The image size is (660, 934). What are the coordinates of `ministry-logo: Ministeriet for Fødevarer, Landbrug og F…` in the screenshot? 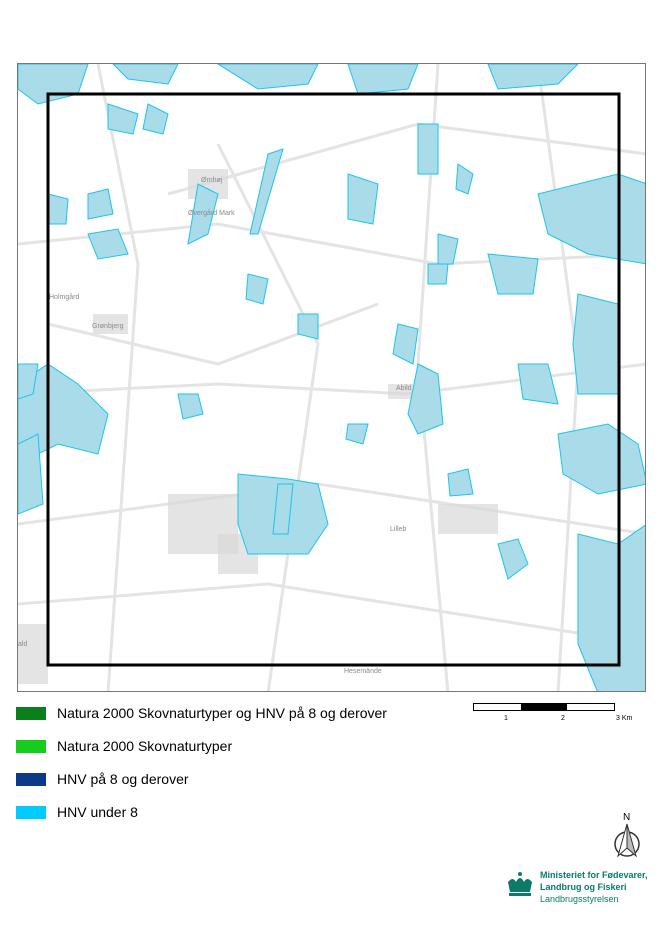 It's located at (580, 890).